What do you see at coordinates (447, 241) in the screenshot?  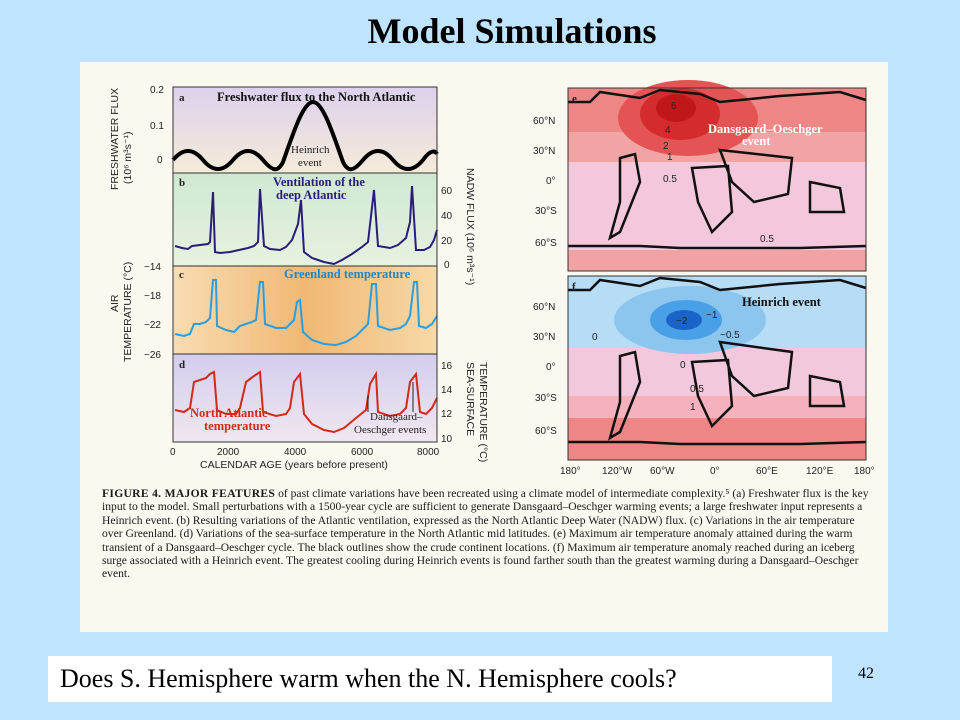 I see `ytick-b-3: 20` at bounding box center [447, 241].